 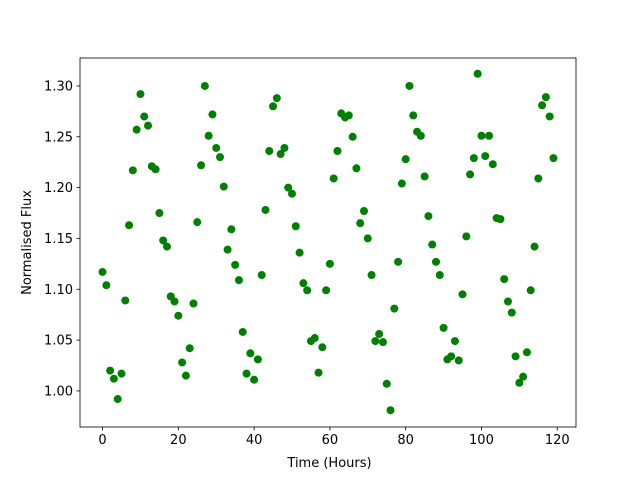 I want to click on x-tick-label: 120, so click(x=557, y=440).